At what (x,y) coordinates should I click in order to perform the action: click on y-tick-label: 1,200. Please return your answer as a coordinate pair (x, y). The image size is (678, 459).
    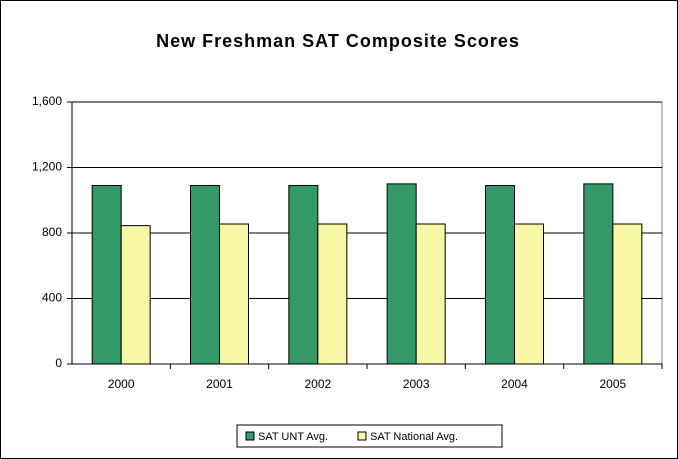
    Looking at the image, I should click on (47, 167).